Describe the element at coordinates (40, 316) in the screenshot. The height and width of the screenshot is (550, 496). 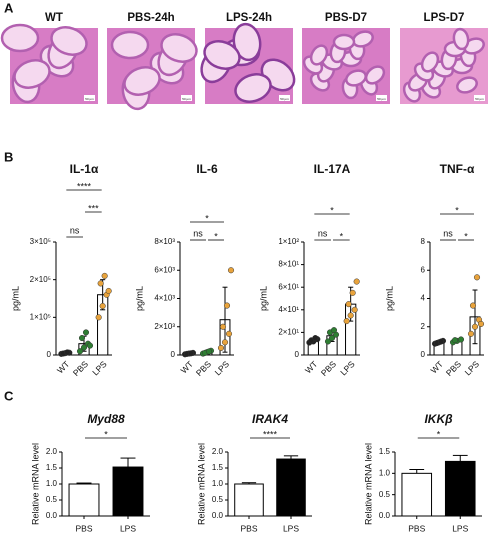
I see `y-tick-label: 1×10⁵` at that location.